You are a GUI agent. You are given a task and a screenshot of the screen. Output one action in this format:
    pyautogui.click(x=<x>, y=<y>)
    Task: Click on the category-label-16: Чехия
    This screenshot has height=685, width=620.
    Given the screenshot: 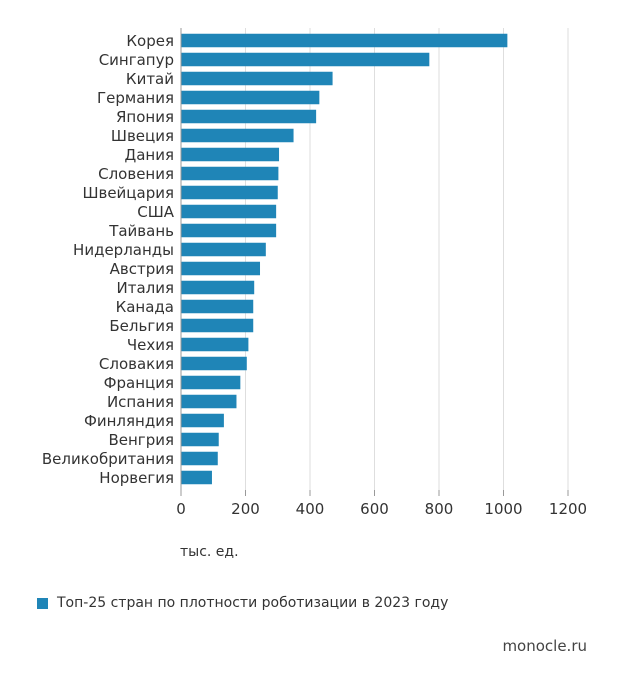 What is the action you would take?
    pyautogui.click(x=150, y=345)
    